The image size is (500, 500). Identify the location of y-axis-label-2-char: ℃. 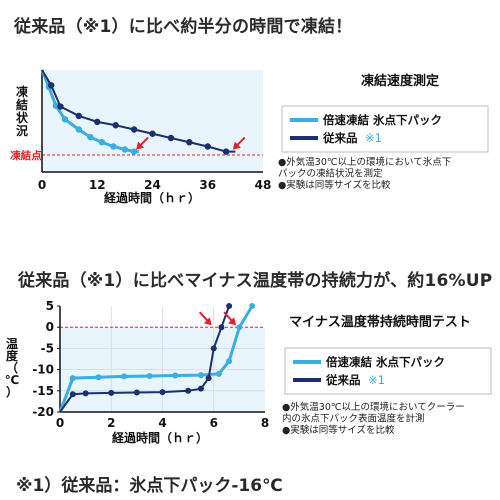
(12, 380).